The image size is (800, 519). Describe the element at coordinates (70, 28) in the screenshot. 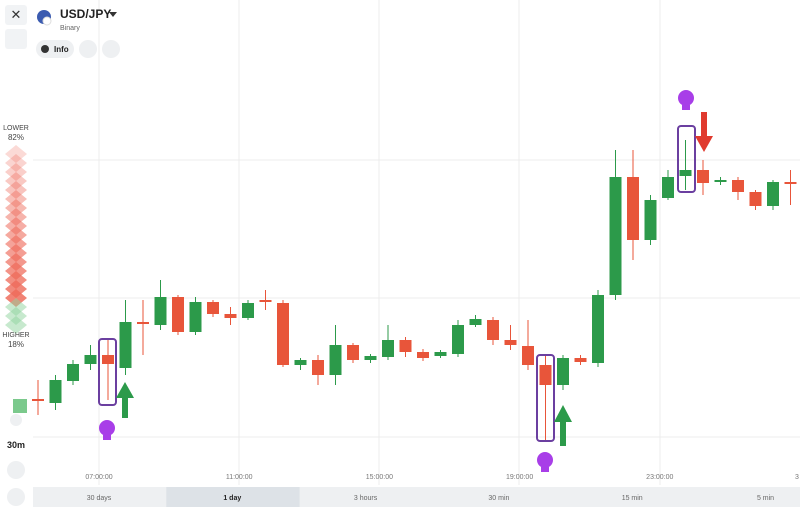

I see `subtitle: Binary` at that location.